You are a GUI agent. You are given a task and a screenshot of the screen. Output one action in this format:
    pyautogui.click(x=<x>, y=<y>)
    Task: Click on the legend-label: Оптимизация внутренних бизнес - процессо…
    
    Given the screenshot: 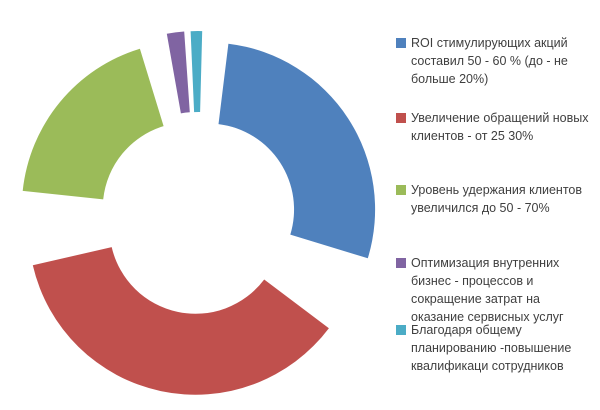 What is the action you would take?
    pyautogui.click(x=487, y=290)
    